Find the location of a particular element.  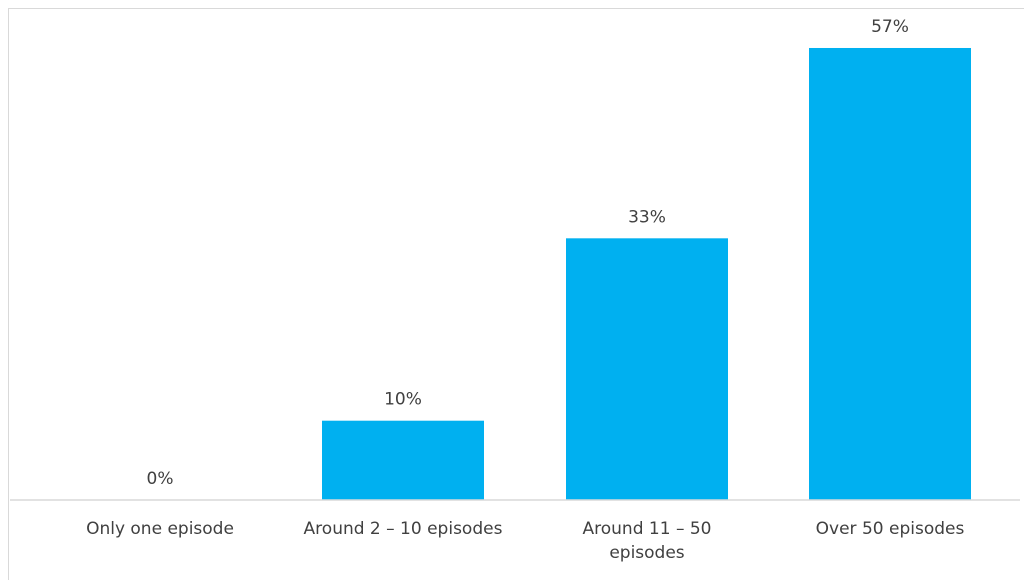

category-label-1-line-0: Around 2 – 10 episodes is located at coordinates (403, 529).